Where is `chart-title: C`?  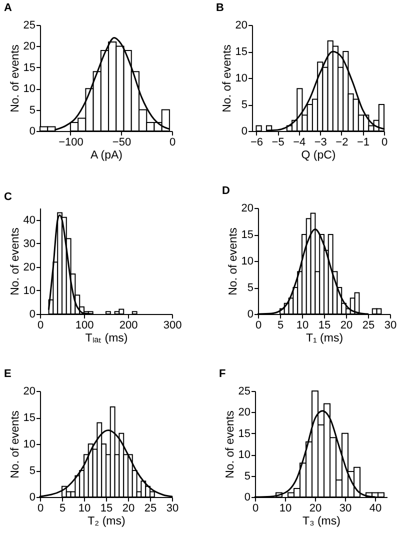
chart-title: C is located at coordinates (8, 197).